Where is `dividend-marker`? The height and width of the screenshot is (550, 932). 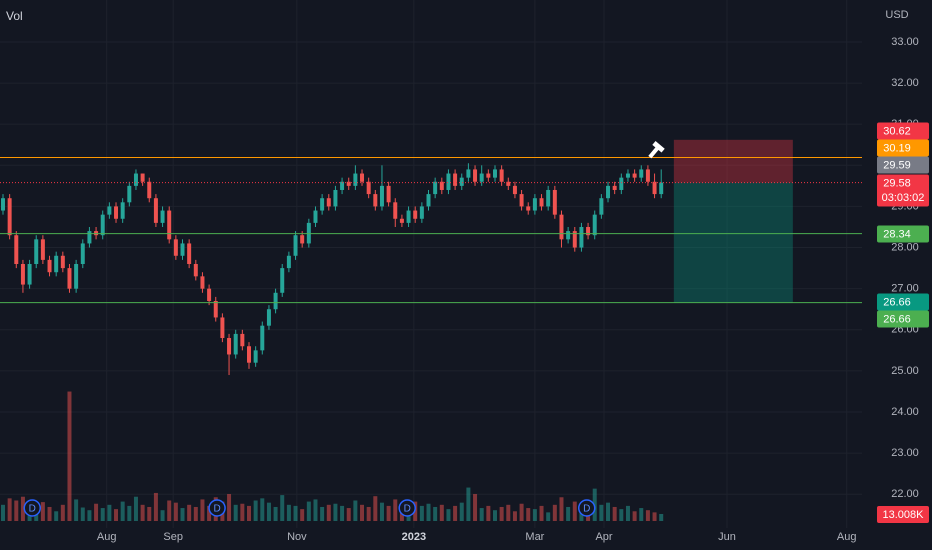 dividend-marker is located at coordinates (217, 508).